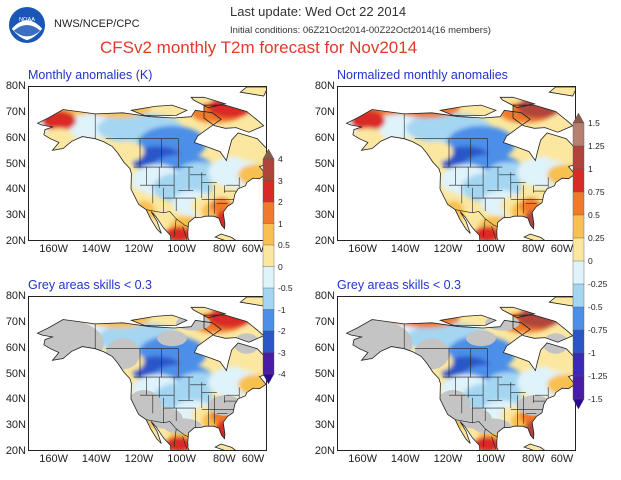 This screenshot has height=480, width=621. What do you see at coordinates (282, 374) in the screenshot?
I see `colorbar-label: -4` at bounding box center [282, 374].